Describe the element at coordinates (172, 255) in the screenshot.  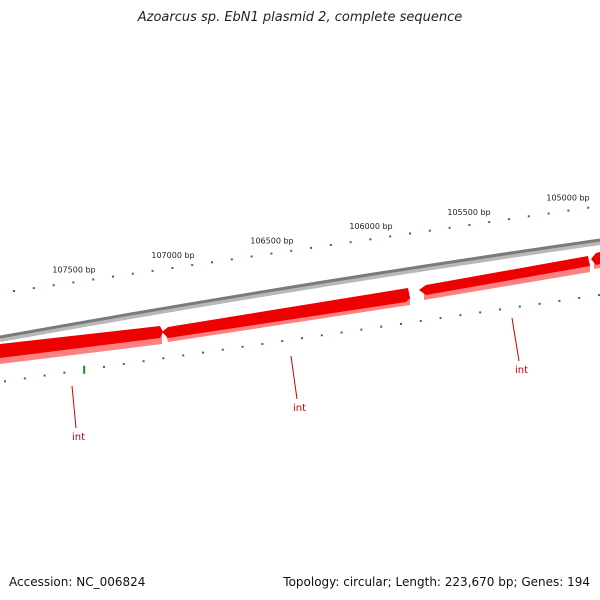
I see `scale-label: 107000 bp` at that location.